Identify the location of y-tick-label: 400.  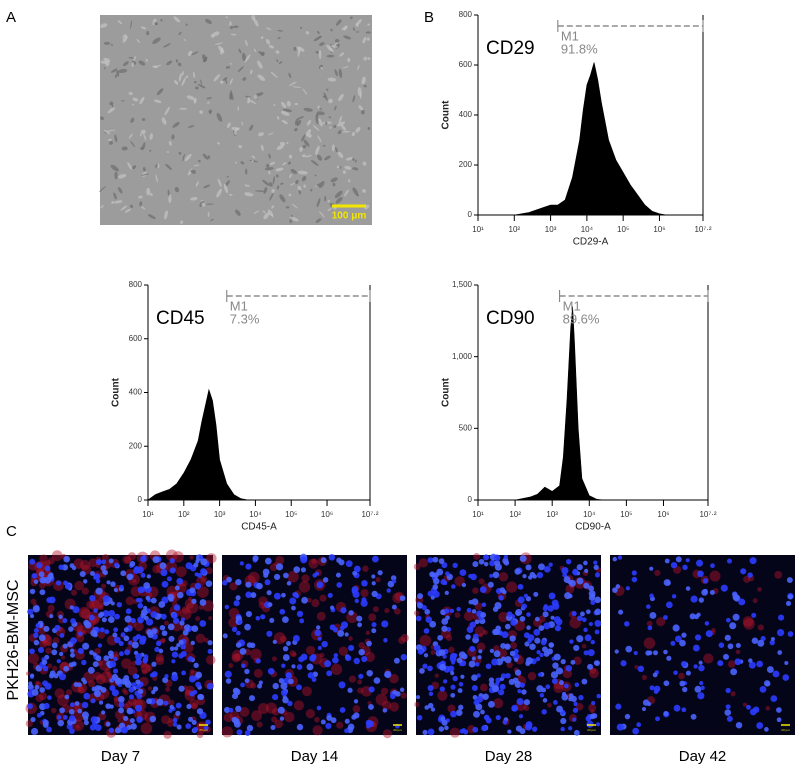
(136, 392).